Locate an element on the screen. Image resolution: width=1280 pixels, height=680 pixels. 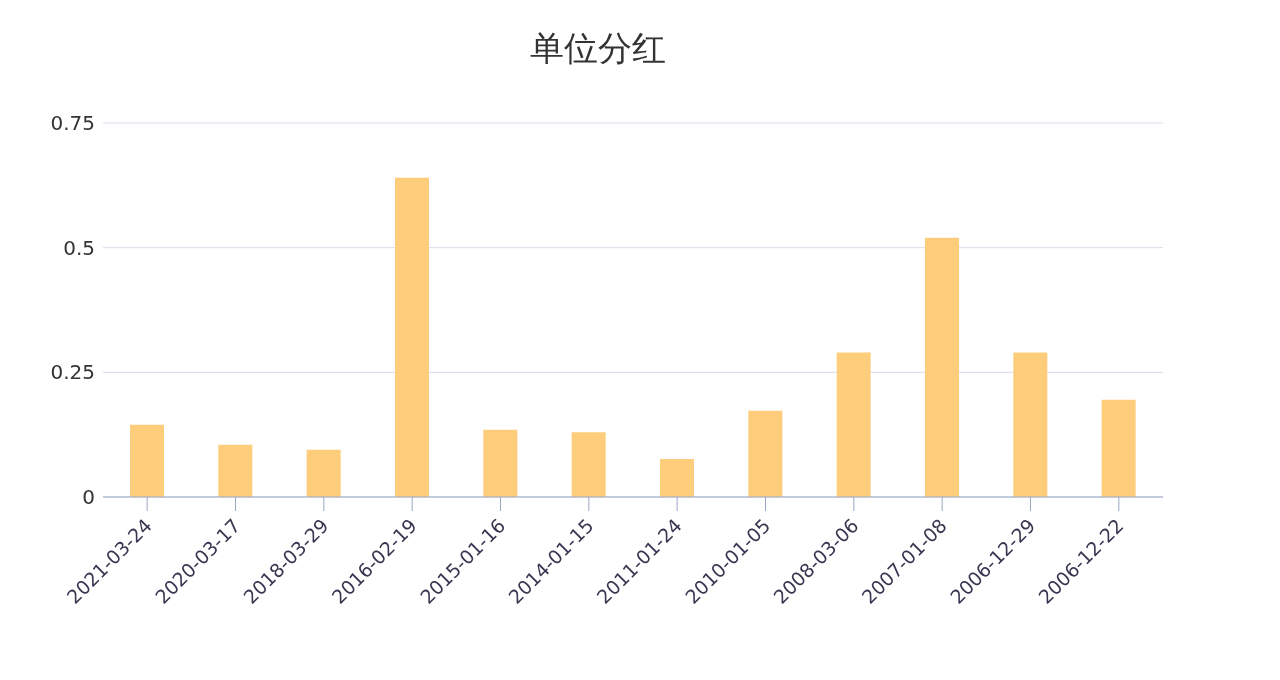
y-tick-label: 0 is located at coordinates (88, 497).